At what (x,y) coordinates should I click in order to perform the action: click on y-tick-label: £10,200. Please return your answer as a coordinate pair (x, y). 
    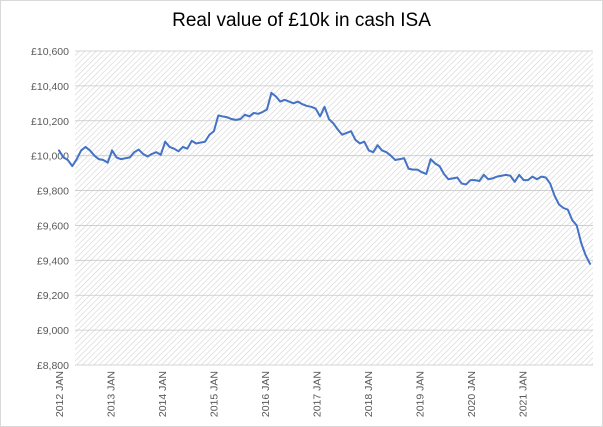
    Looking at the image, I should click on (50, 122).